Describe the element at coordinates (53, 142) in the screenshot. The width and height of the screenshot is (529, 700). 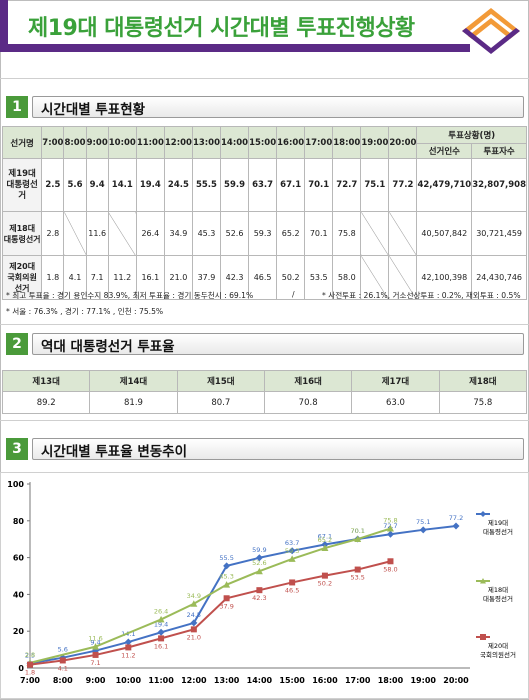
I see `col-header-time: 7:00` at that location.